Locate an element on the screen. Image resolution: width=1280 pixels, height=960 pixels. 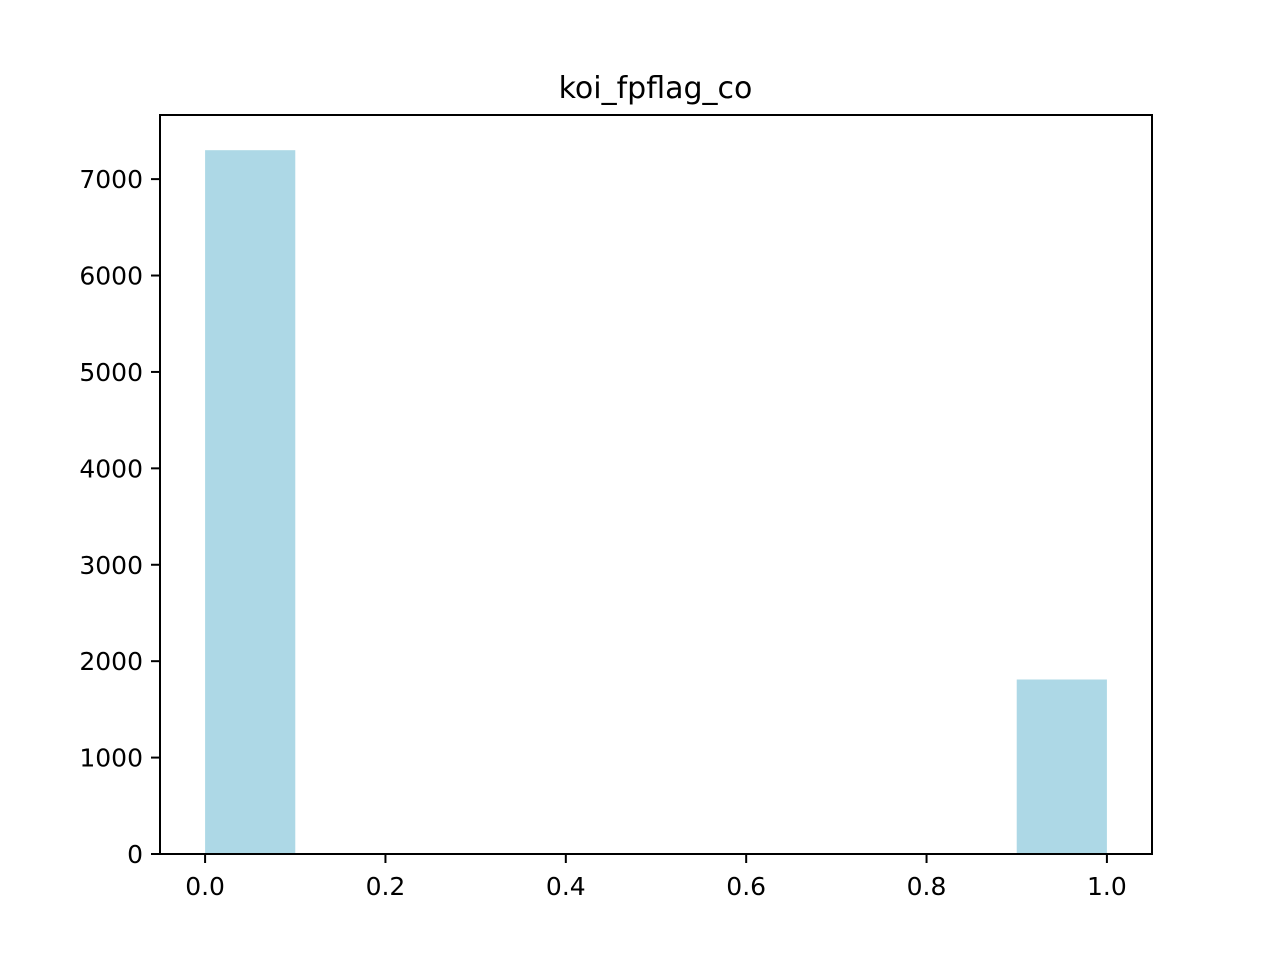
chart-title: koi_fpflag_co is located at coordinates (656, 88).